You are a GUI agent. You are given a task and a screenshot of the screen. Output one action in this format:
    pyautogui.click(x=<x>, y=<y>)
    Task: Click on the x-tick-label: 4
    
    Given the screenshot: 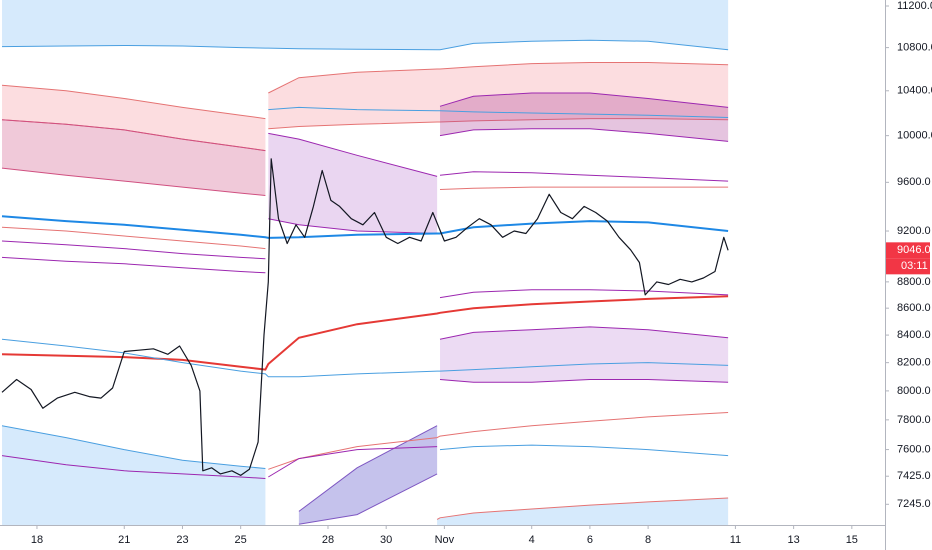 What is the action you would take?
    pyautogui.click(x=532, y=540)
    